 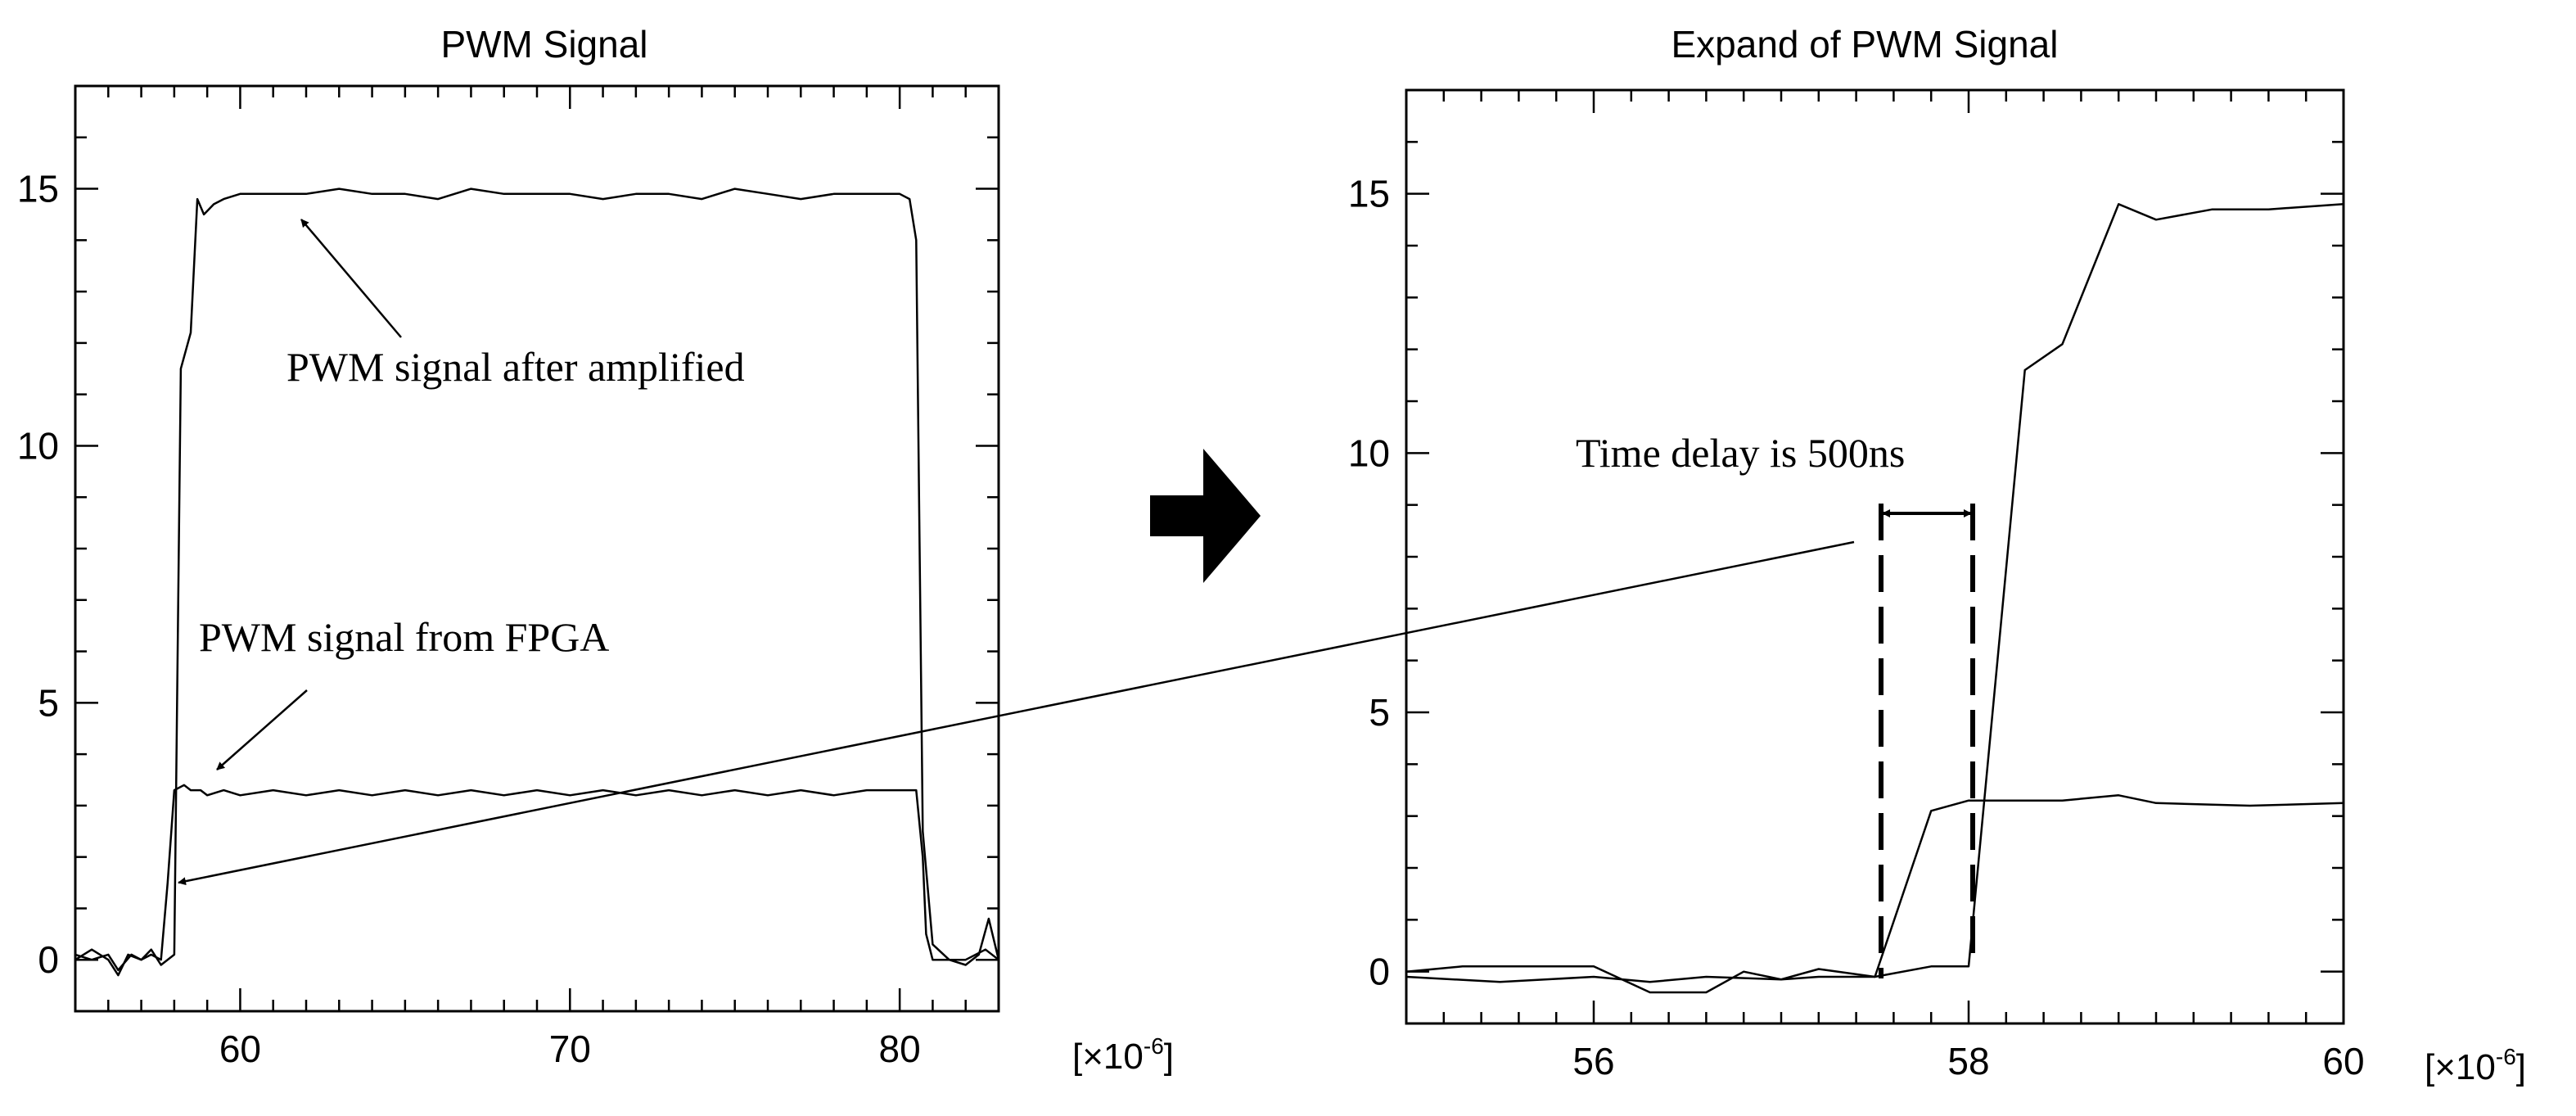 What do you see at coordinates (570, 1049) in the screenshot?
I see `x-tick-label: 70` at bounding box center [570, 1049].